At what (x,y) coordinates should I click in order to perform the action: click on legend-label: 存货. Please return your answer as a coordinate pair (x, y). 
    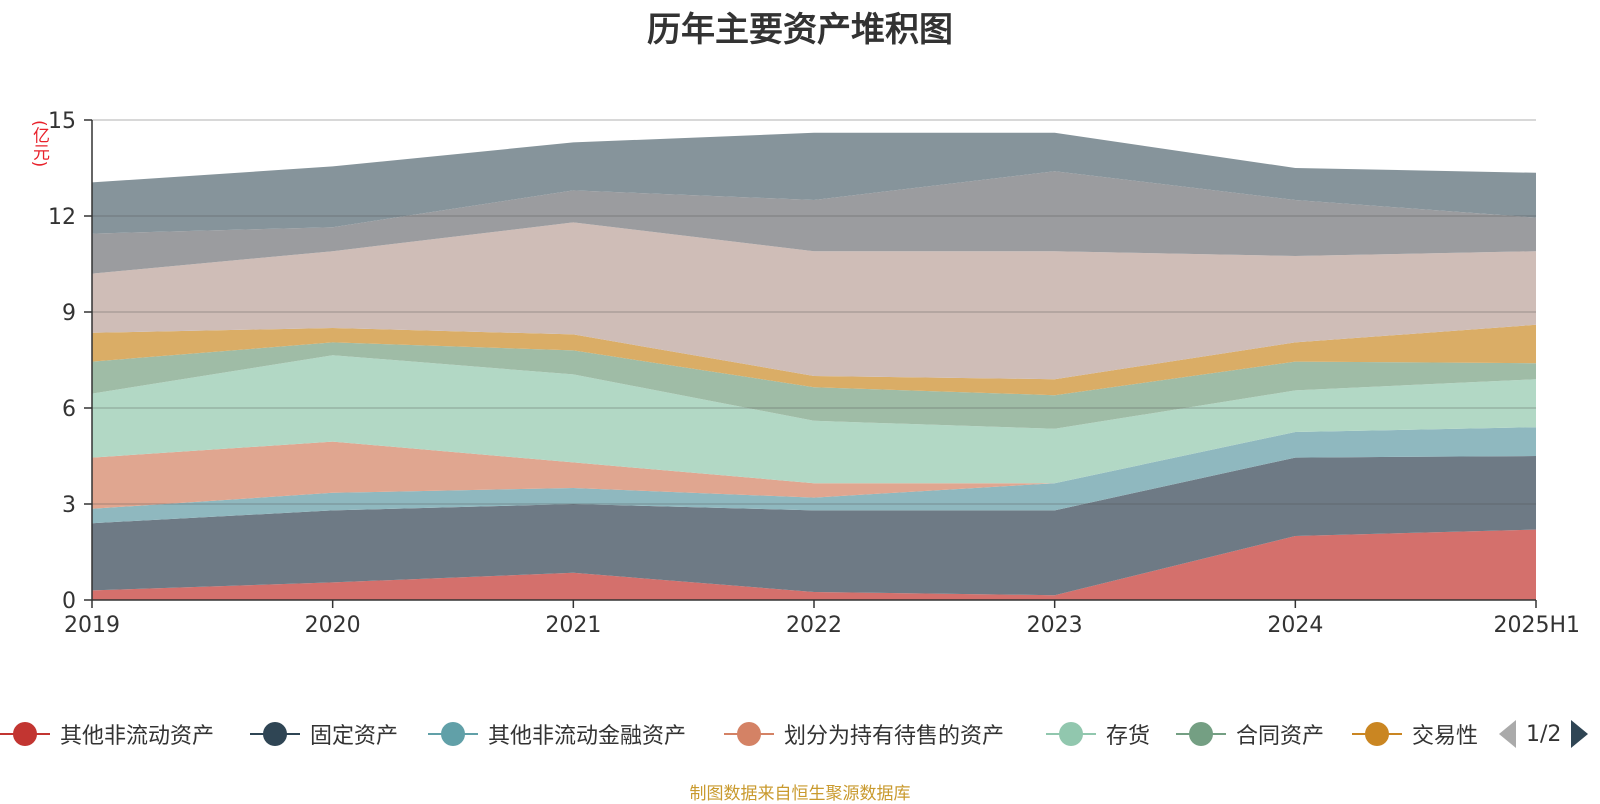
    Looking at the image, I should click on (1128, 736).